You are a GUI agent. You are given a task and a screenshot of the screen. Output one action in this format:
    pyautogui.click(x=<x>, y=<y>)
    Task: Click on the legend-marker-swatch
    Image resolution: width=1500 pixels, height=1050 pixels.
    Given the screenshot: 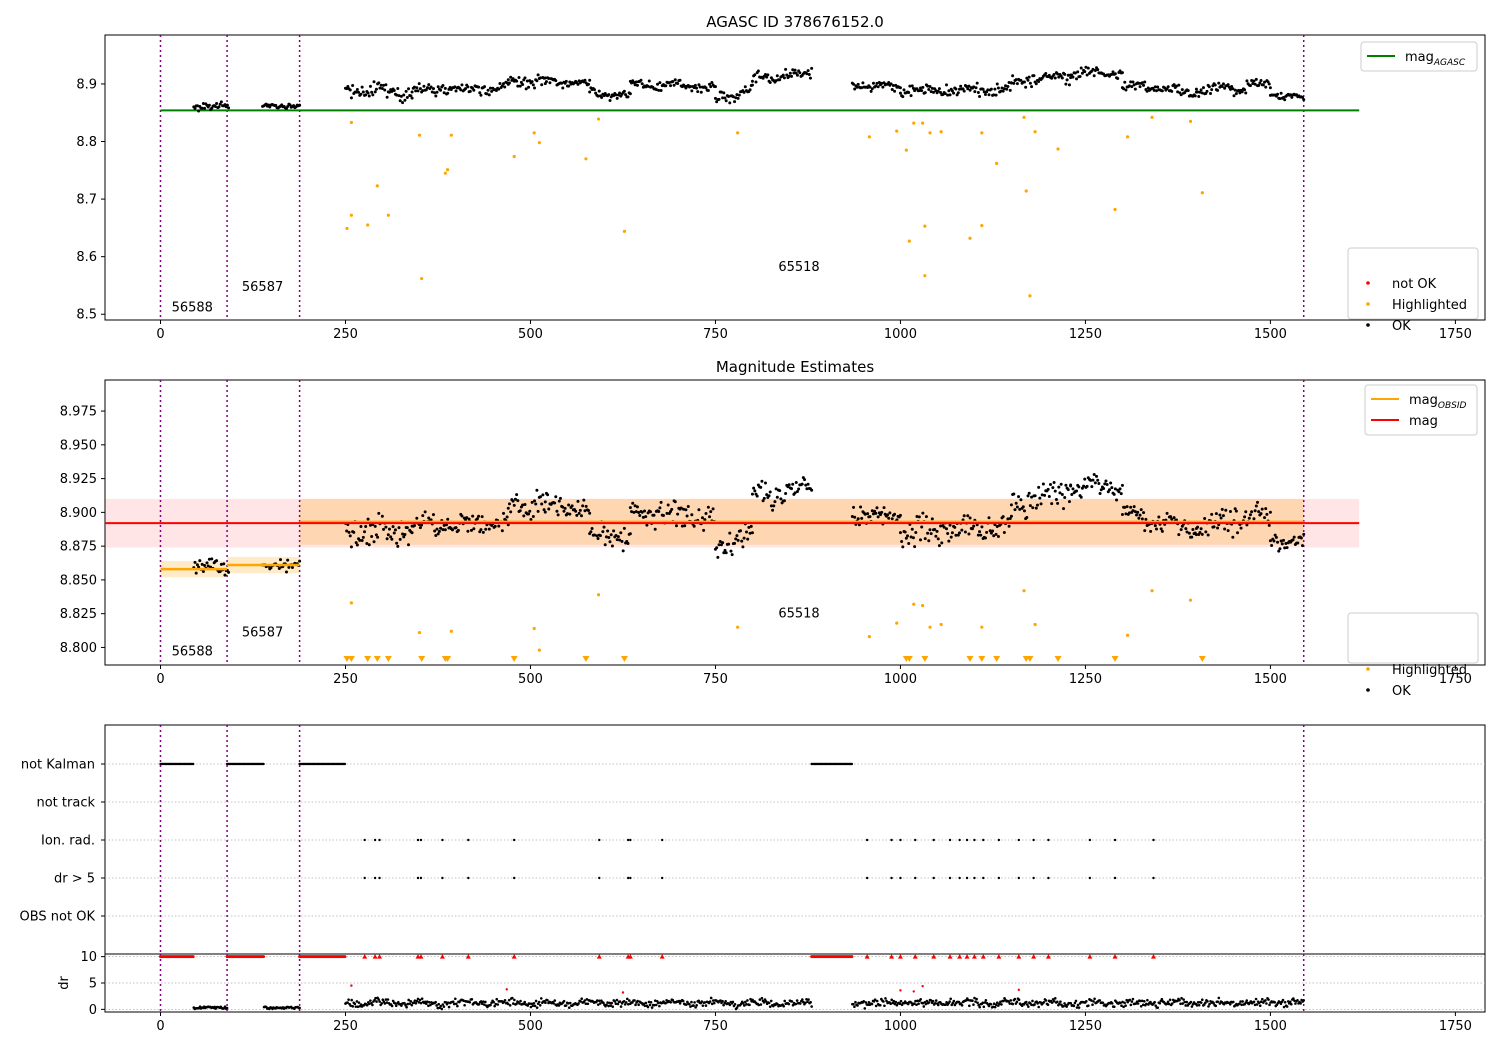 What is the action you would take?
    pyautogui.click(x=1368, y=325)
    